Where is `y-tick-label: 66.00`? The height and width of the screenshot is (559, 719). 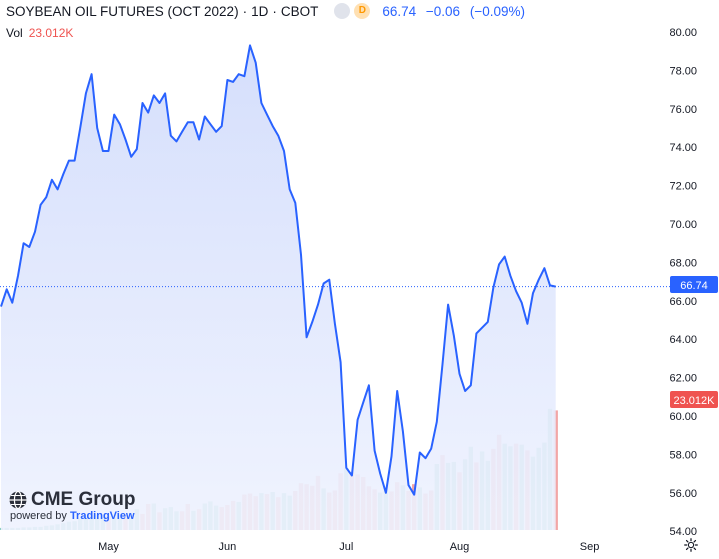
y-tick-label: 66.00 is located at coordinates (683, 302).